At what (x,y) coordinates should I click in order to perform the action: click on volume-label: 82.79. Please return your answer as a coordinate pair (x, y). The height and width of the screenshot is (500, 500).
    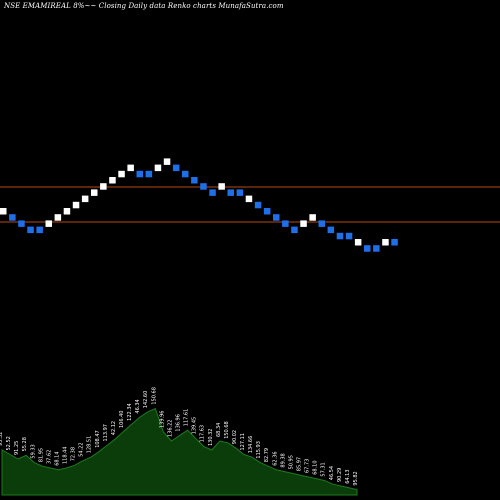
    Looking at the image, I should click on (267, 455).